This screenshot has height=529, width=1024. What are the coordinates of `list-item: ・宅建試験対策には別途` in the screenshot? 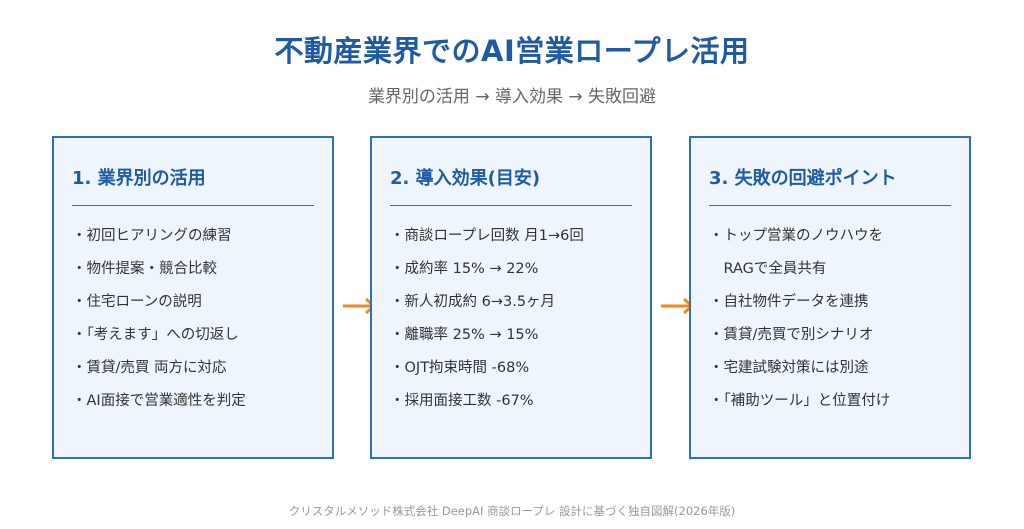 It's located at (789, 368).